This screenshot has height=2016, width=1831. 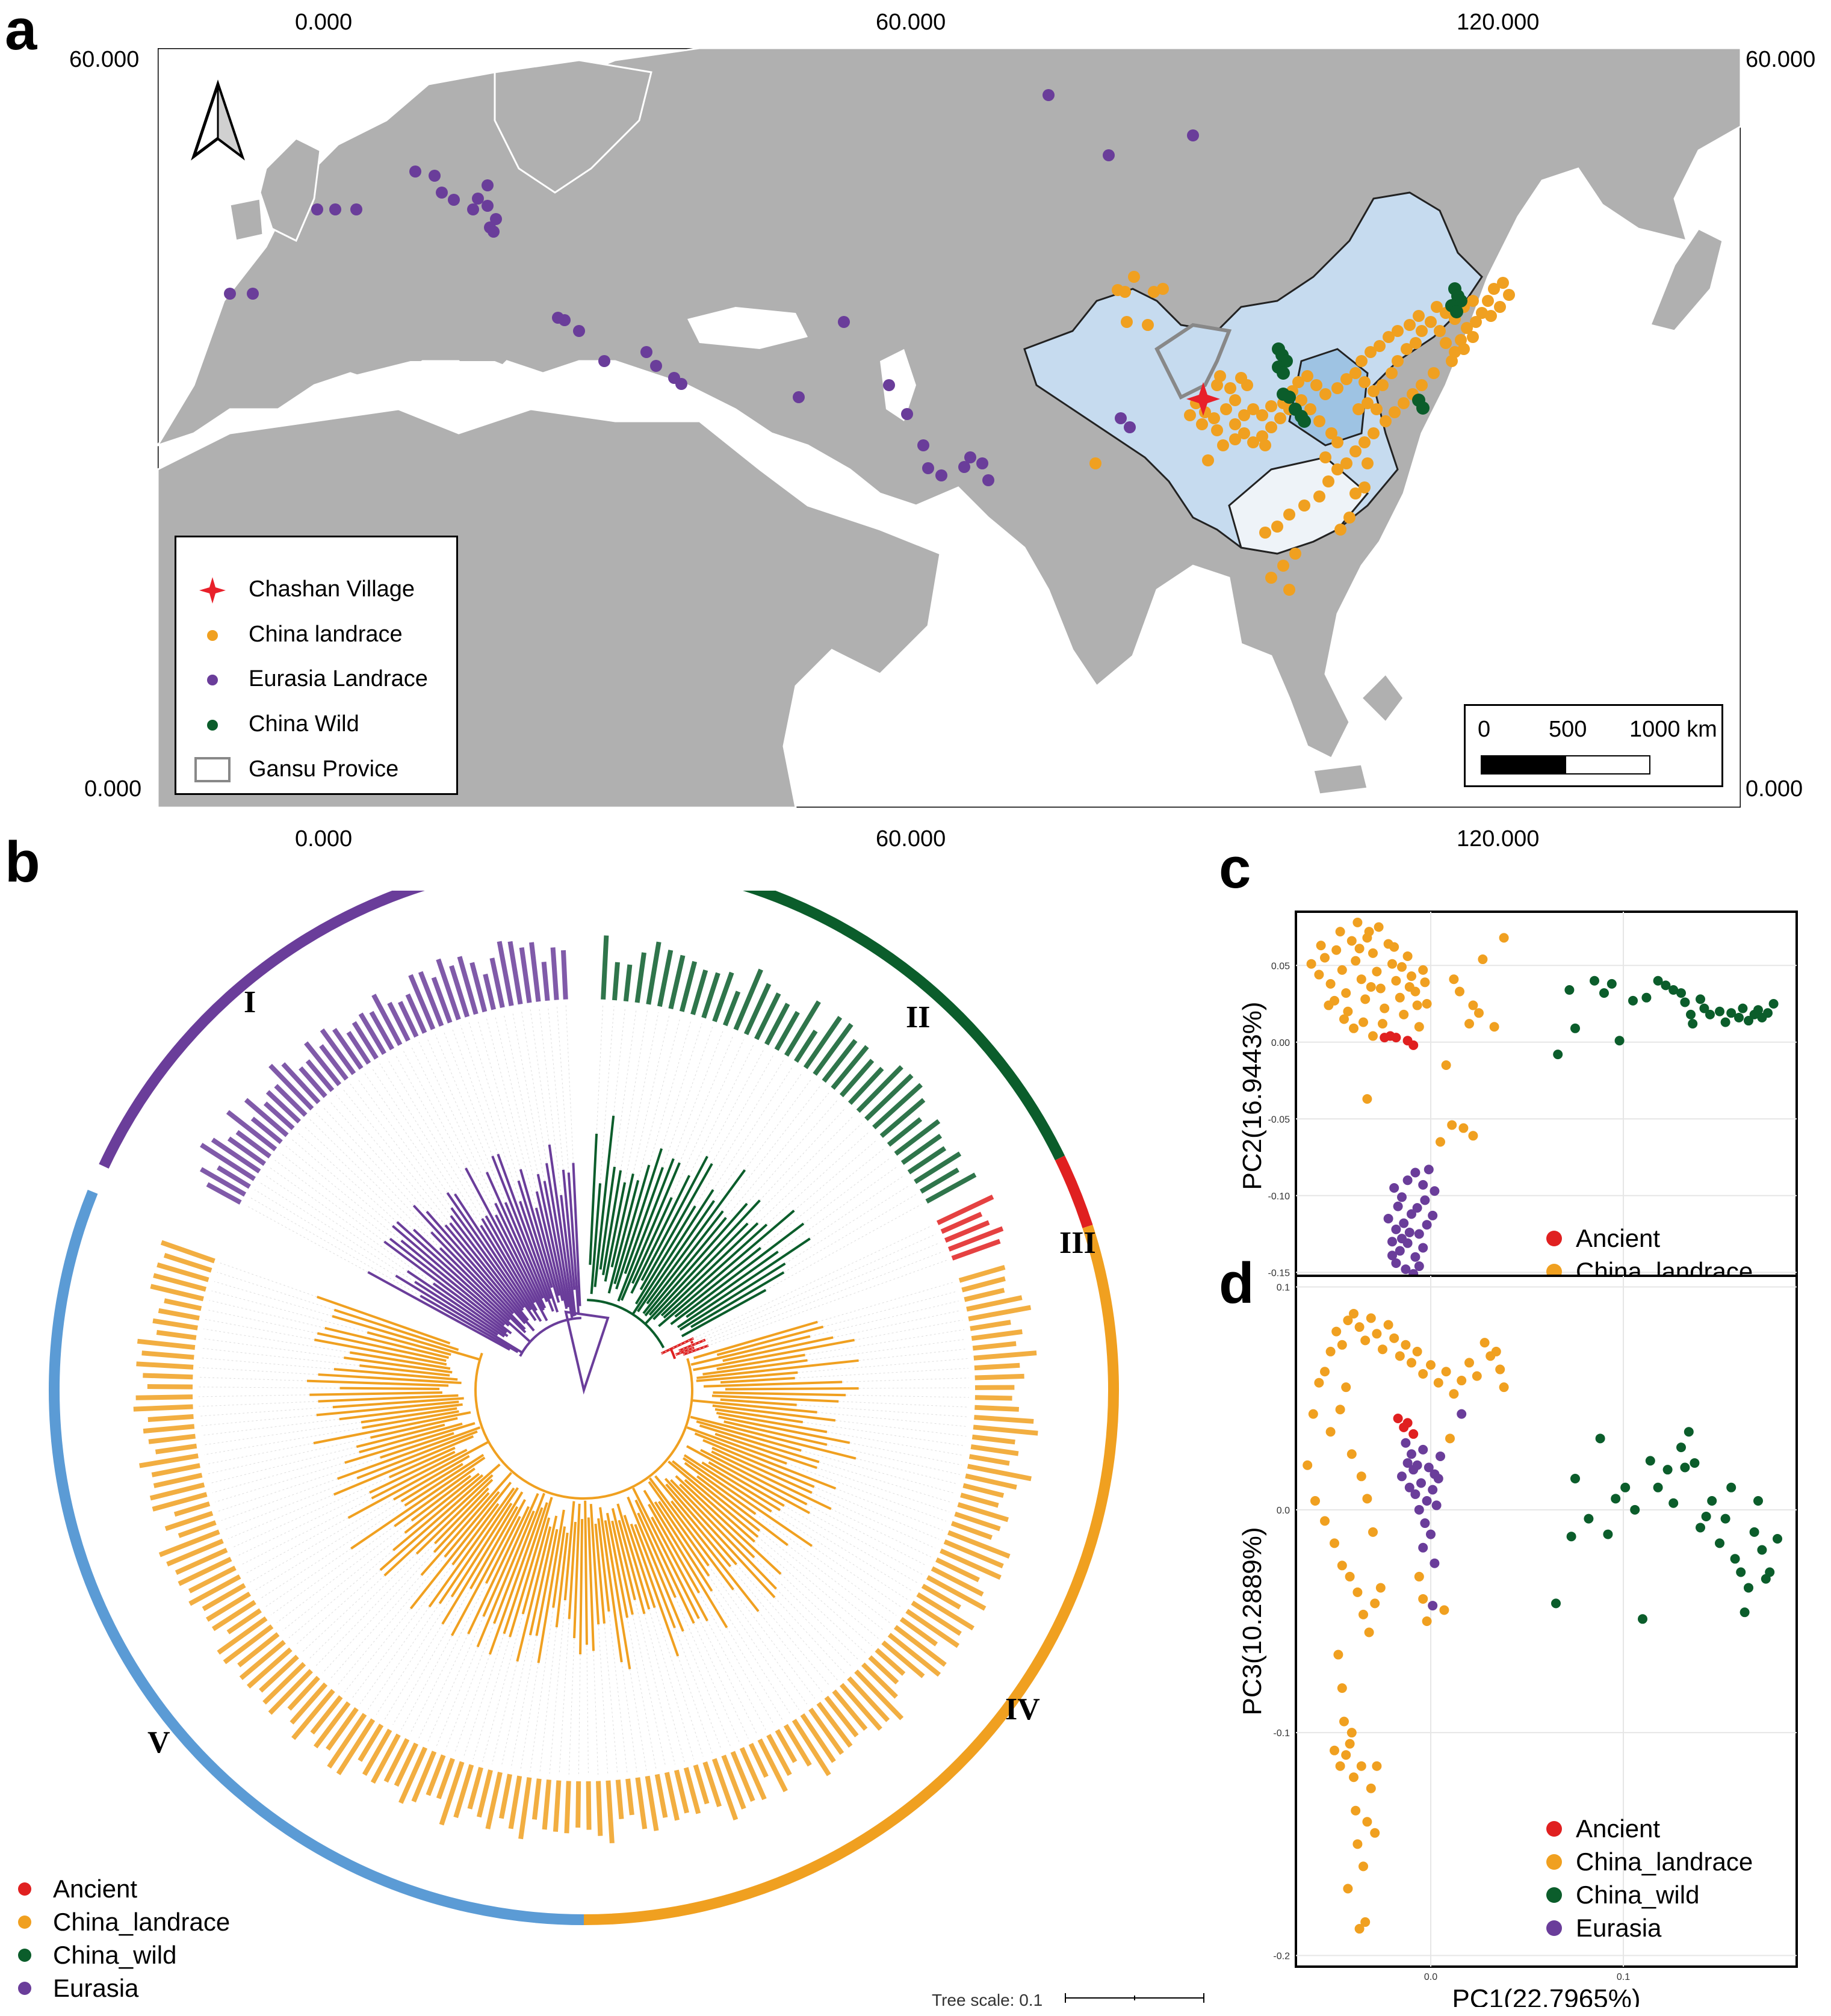 What do you see at coordinates (1077, 1243) in the screenshot?
I see `clade-label-III: III` at bounding box center [1077, 1243].